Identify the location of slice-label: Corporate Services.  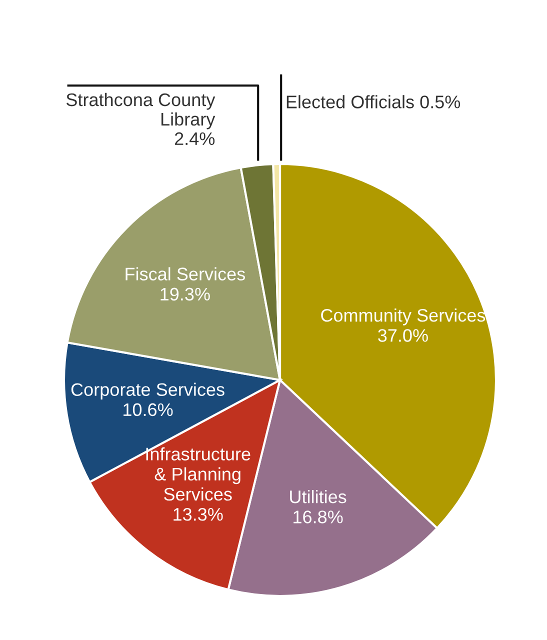
(147, 391).